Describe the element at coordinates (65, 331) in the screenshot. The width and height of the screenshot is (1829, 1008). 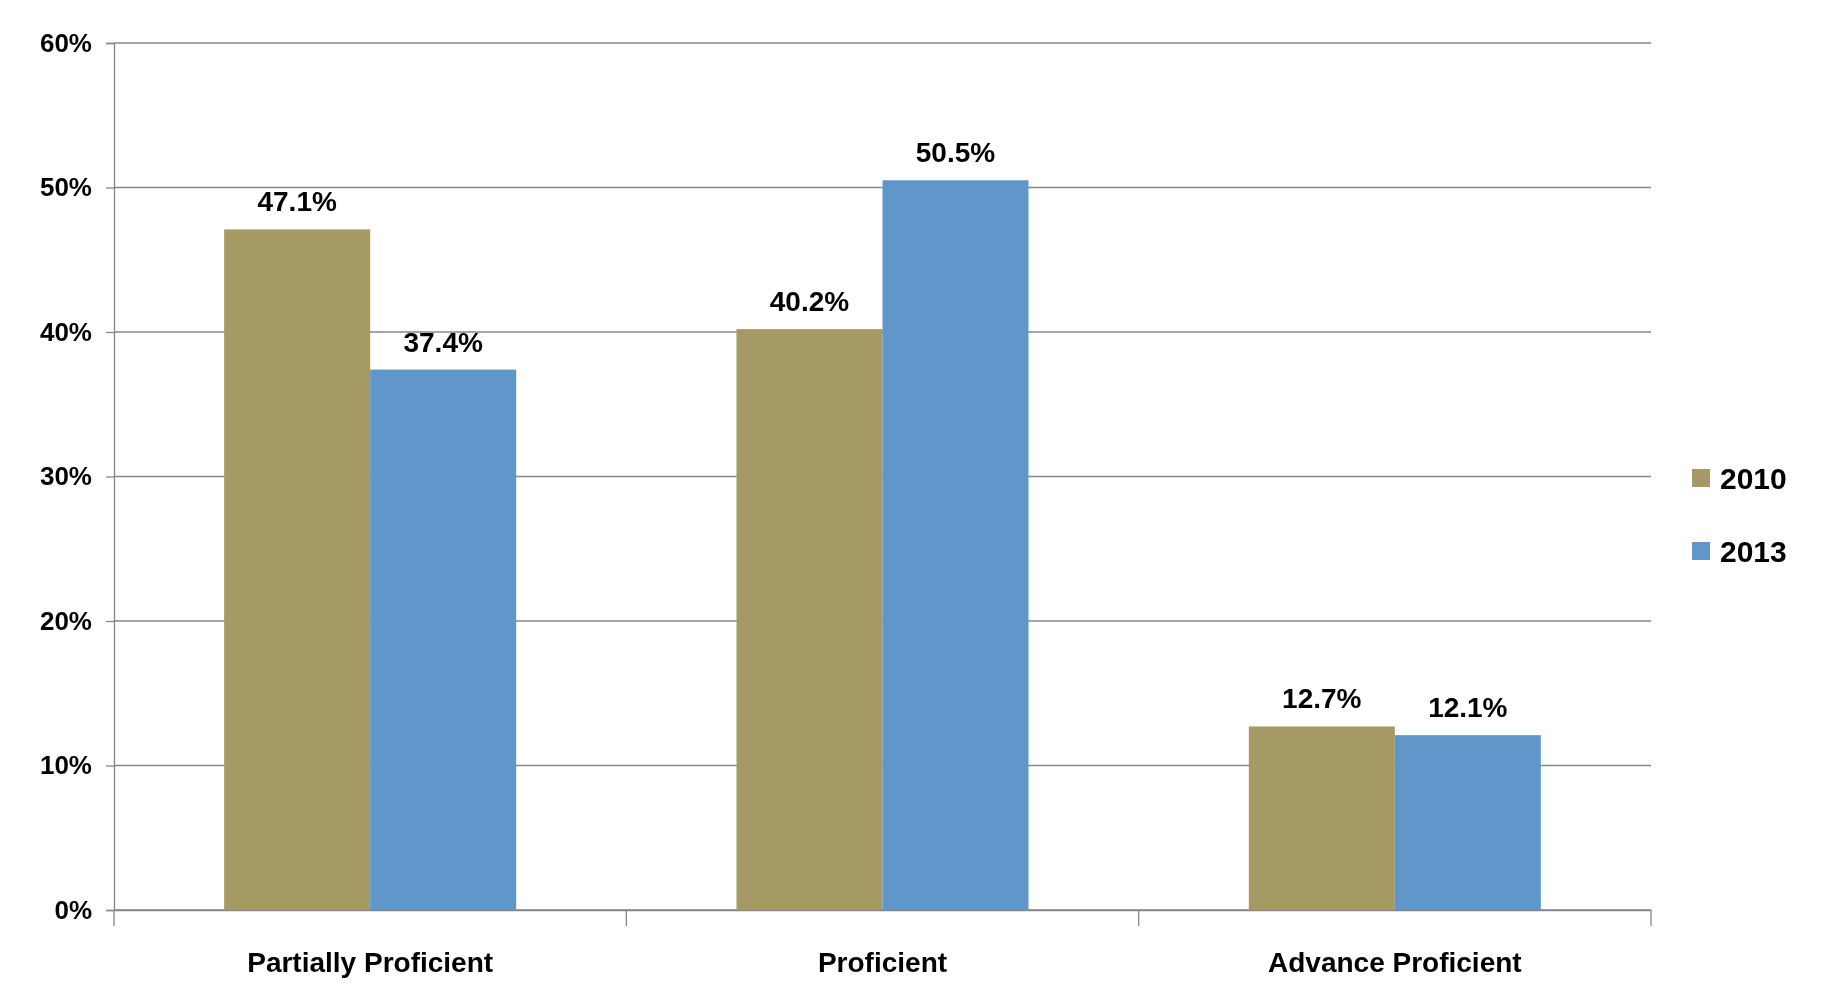
I see `y-tick-label: 40%` at that location.